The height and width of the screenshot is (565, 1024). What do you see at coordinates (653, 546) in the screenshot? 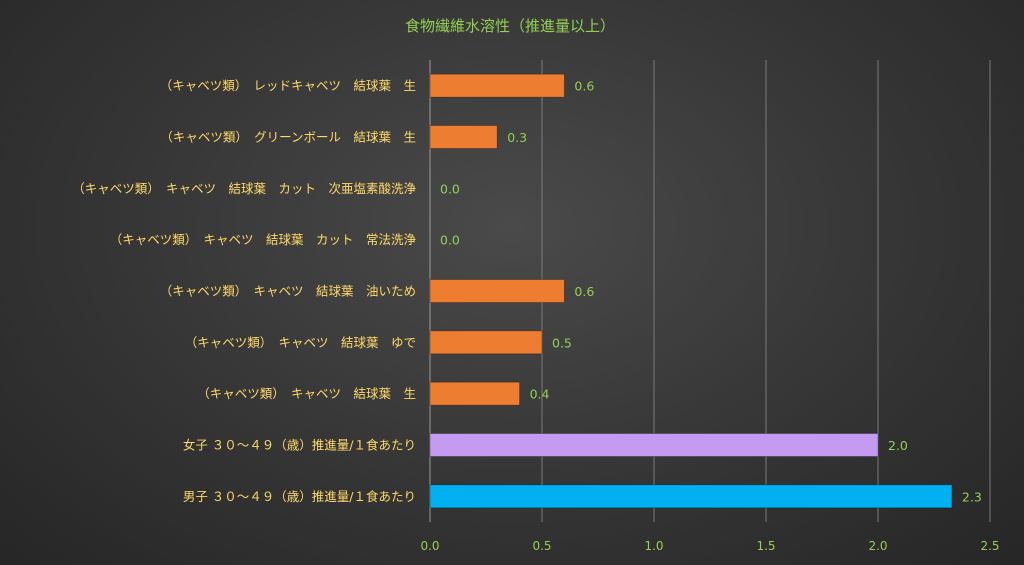
I see `x-tick-label: 1.0` at bounding box center [653, 546].